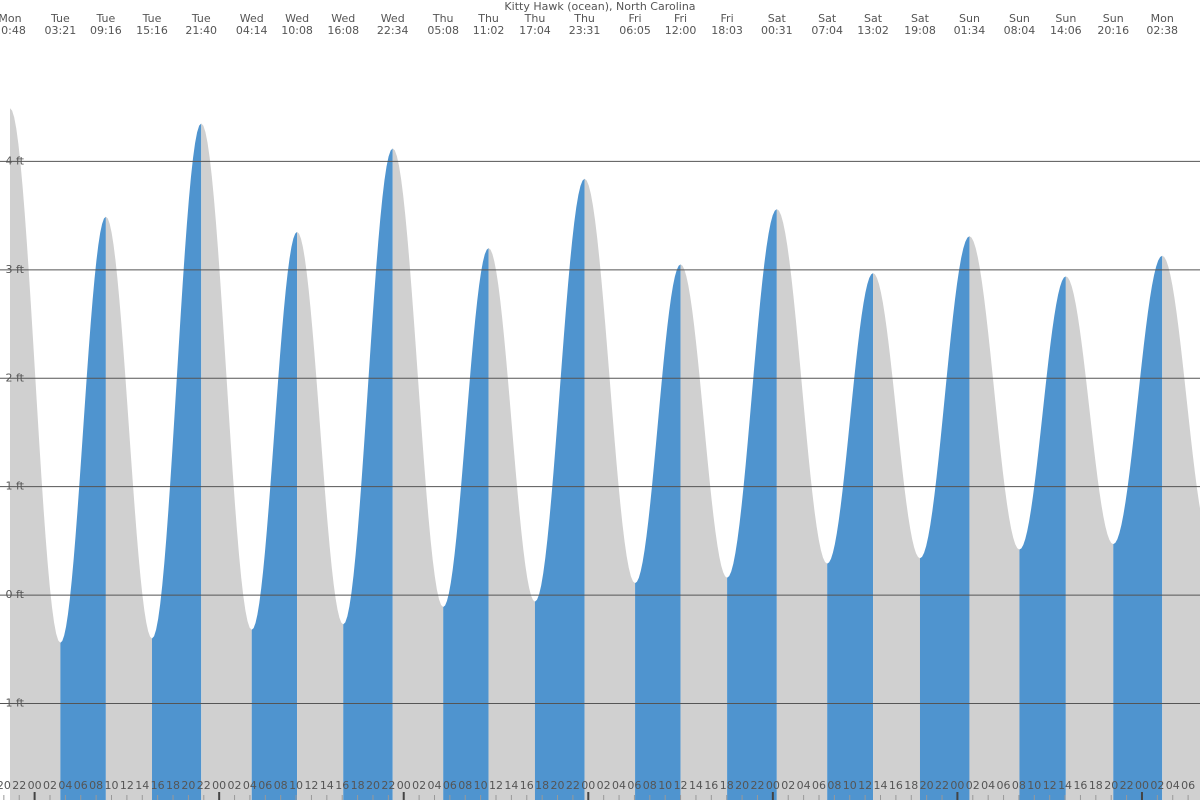 This screenshot has width=1200, height=800. What do you see at coordinates (393, 30) in the screenshot?
I see `extreme-time: 22:34` at bounding box center [393, 30].